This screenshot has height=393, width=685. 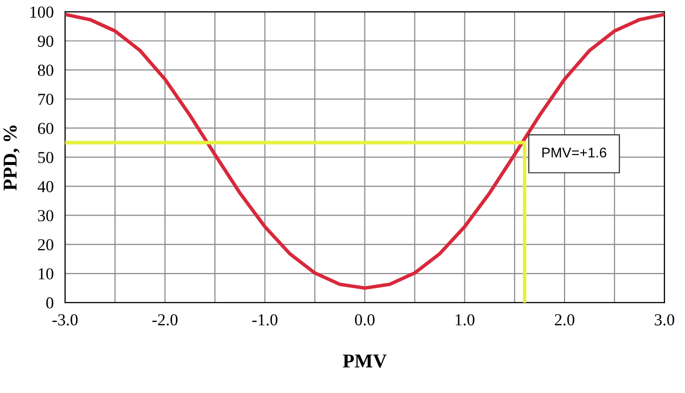 What do you see at coordinates (46, 244) in the screenshot?
I see `y-tick-label: 20` at bounding box center [46, 244].